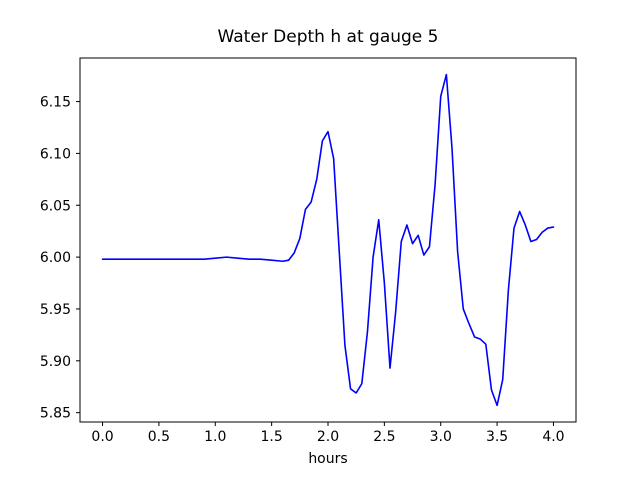 This screenshot has width=640, height=480. Describe the element at coordinates (553, 437) in the screenshot. I see `x-tick-label: 4.0` at that location.